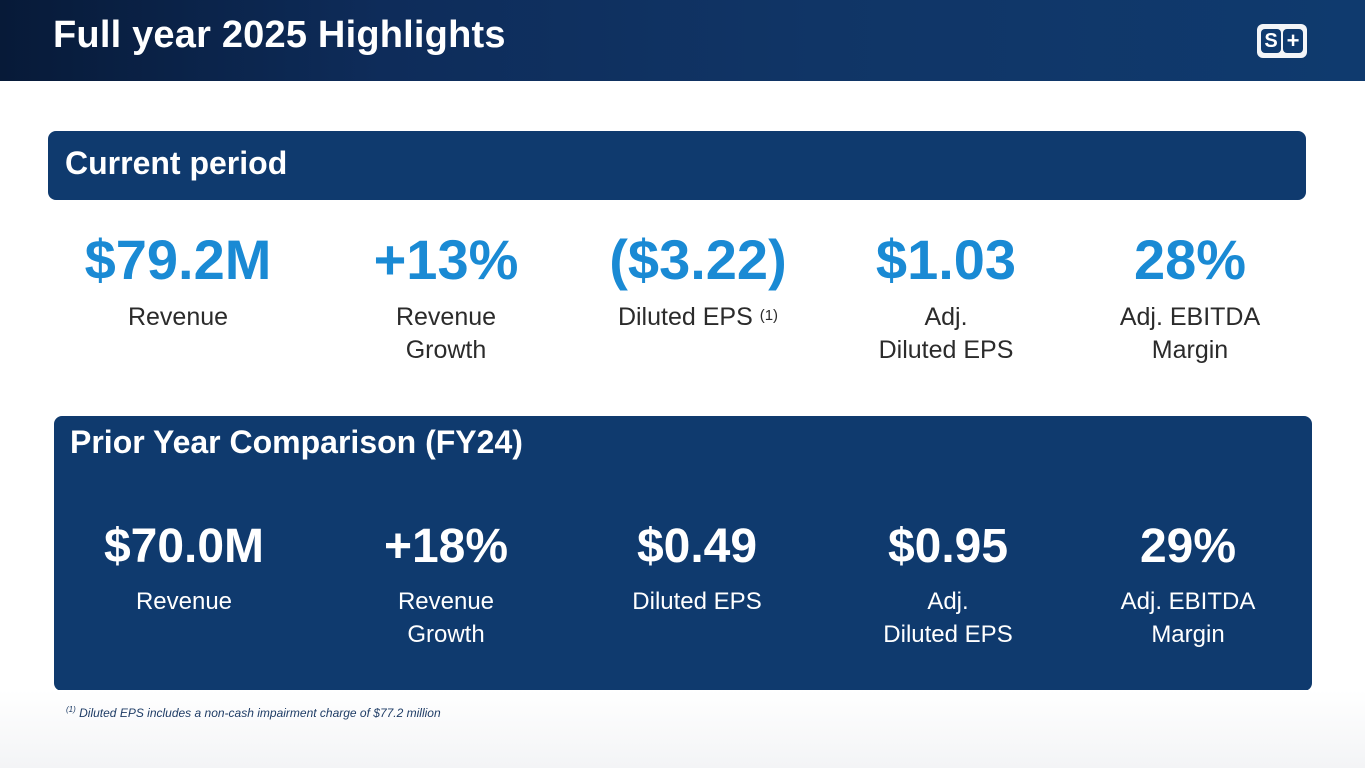 This screenshot has height=768, width=1365. What do you see at coordinates (948, 546) in the screenshot?
I see `metric-value: $0.95` at bounding box center [948, 546].